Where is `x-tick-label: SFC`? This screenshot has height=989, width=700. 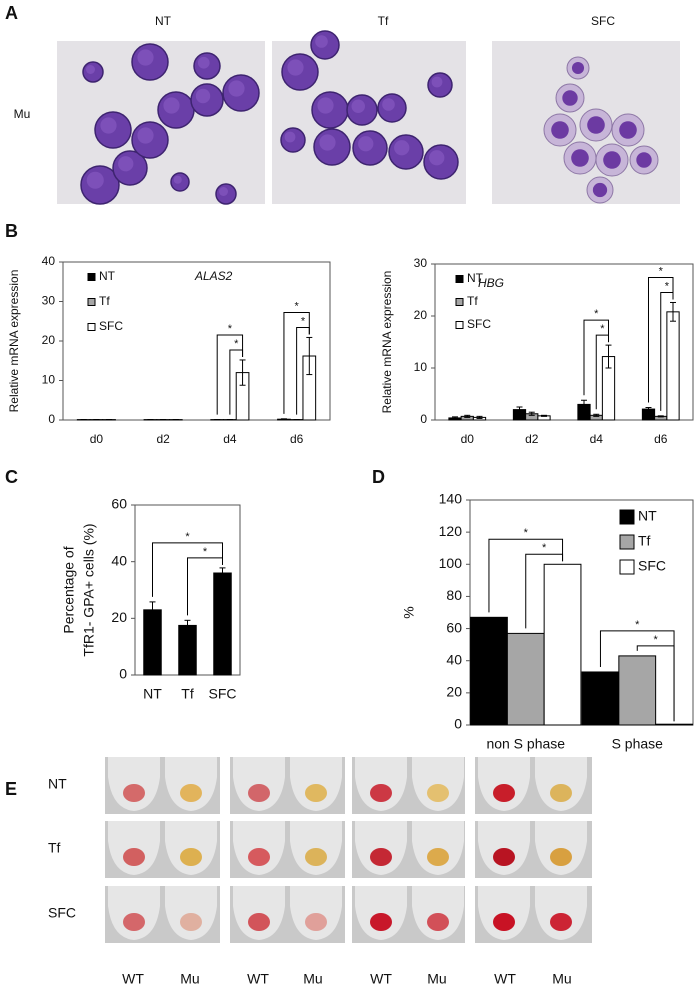 x-tick-label: SFC is located at coordinates (223, 694).